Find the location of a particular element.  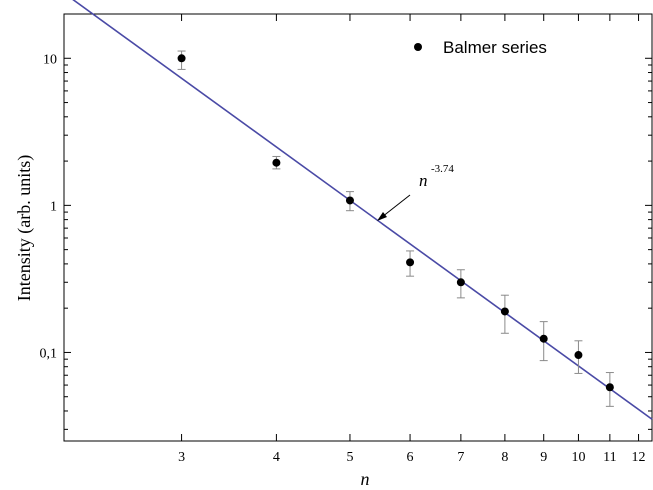

x-tick-label: 12 is located at coordinates (639, 457).